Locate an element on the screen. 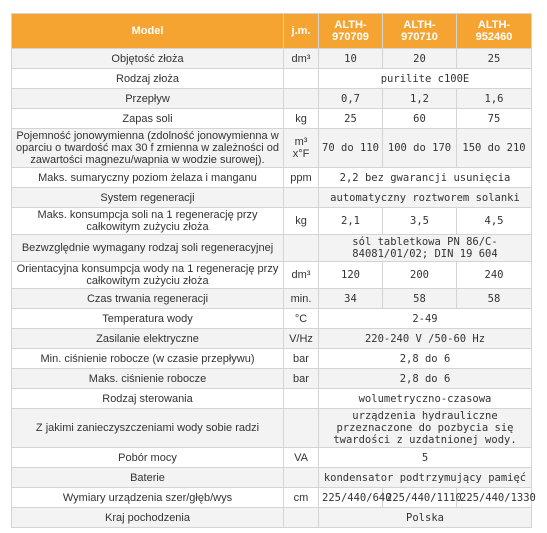 The height and width of the screenshot is (533, 547). value-cell: 4,5 is located at coordinates (494, 221).